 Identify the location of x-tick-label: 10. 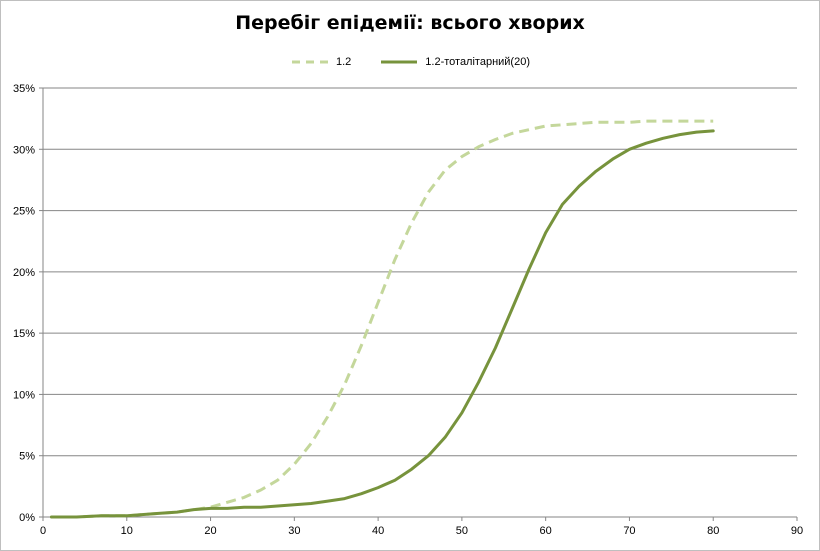
(127, 531).